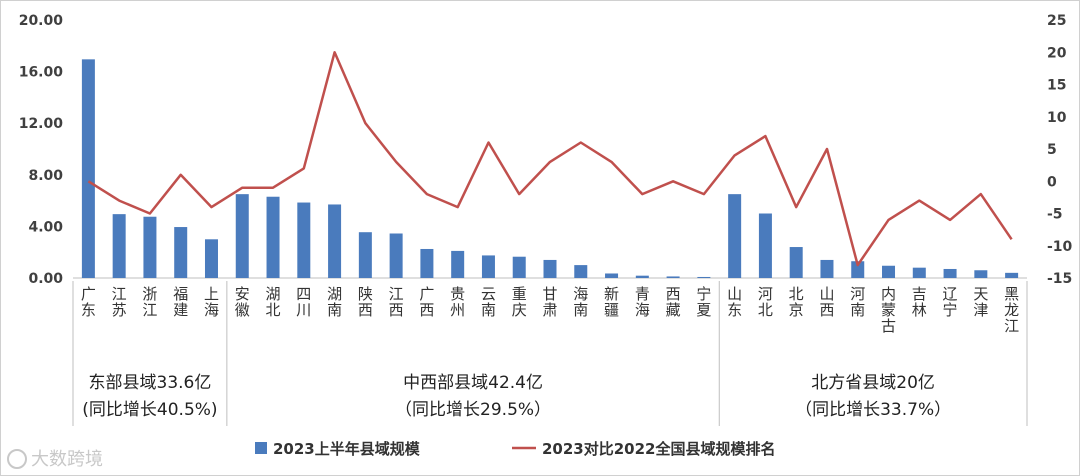  I want to click on y-right-tick-label: 15, so click(1056, 86).